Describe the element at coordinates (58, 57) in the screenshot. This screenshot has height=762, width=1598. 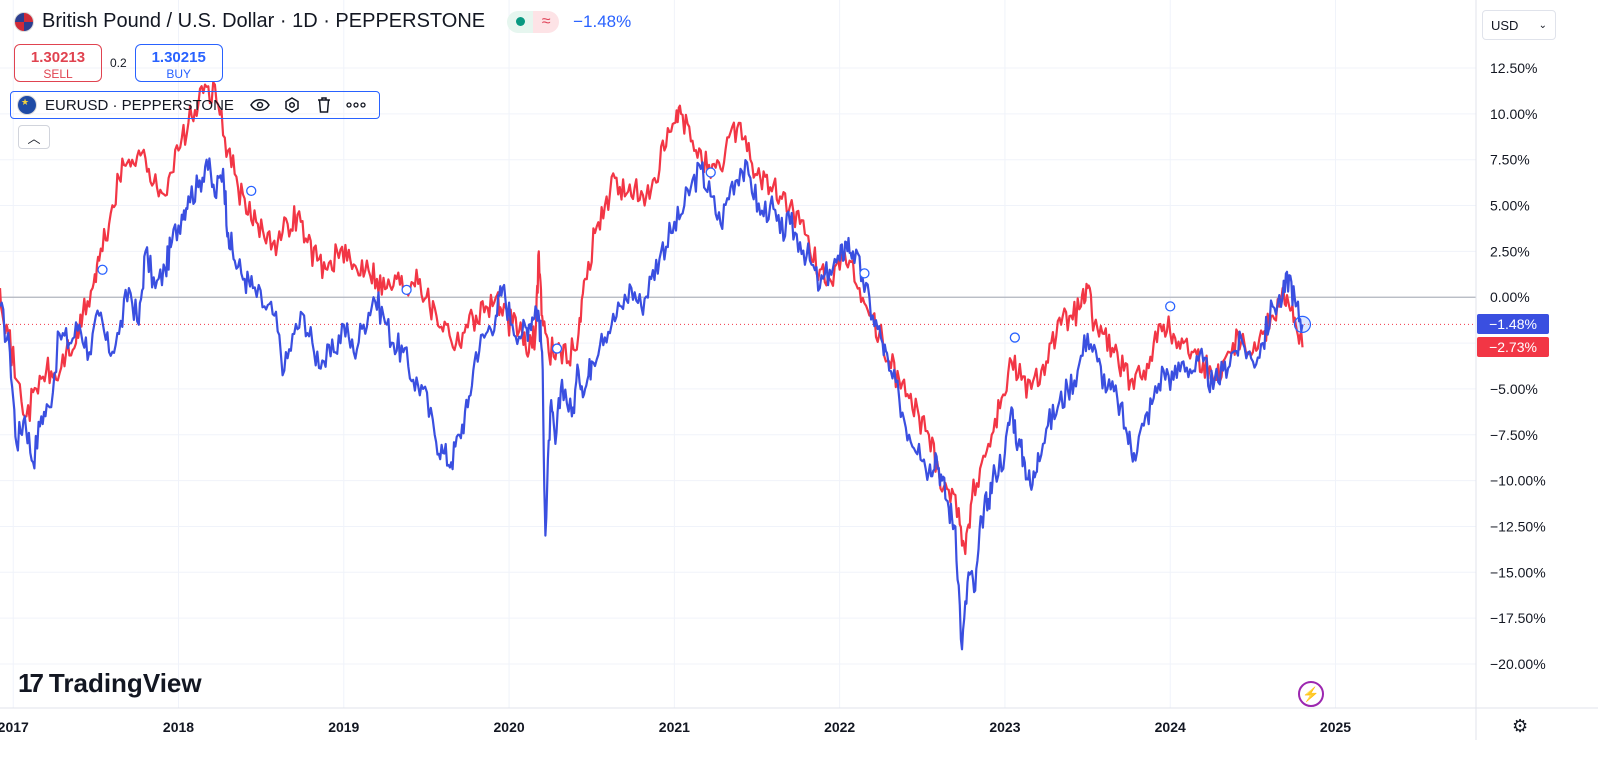
I see `sell-price: 1.30213` at that location.